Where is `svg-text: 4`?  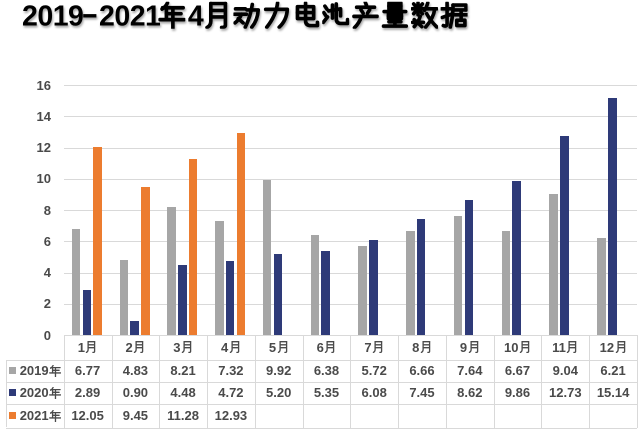 svg-text: 4 is located at coordinates (196, 16).